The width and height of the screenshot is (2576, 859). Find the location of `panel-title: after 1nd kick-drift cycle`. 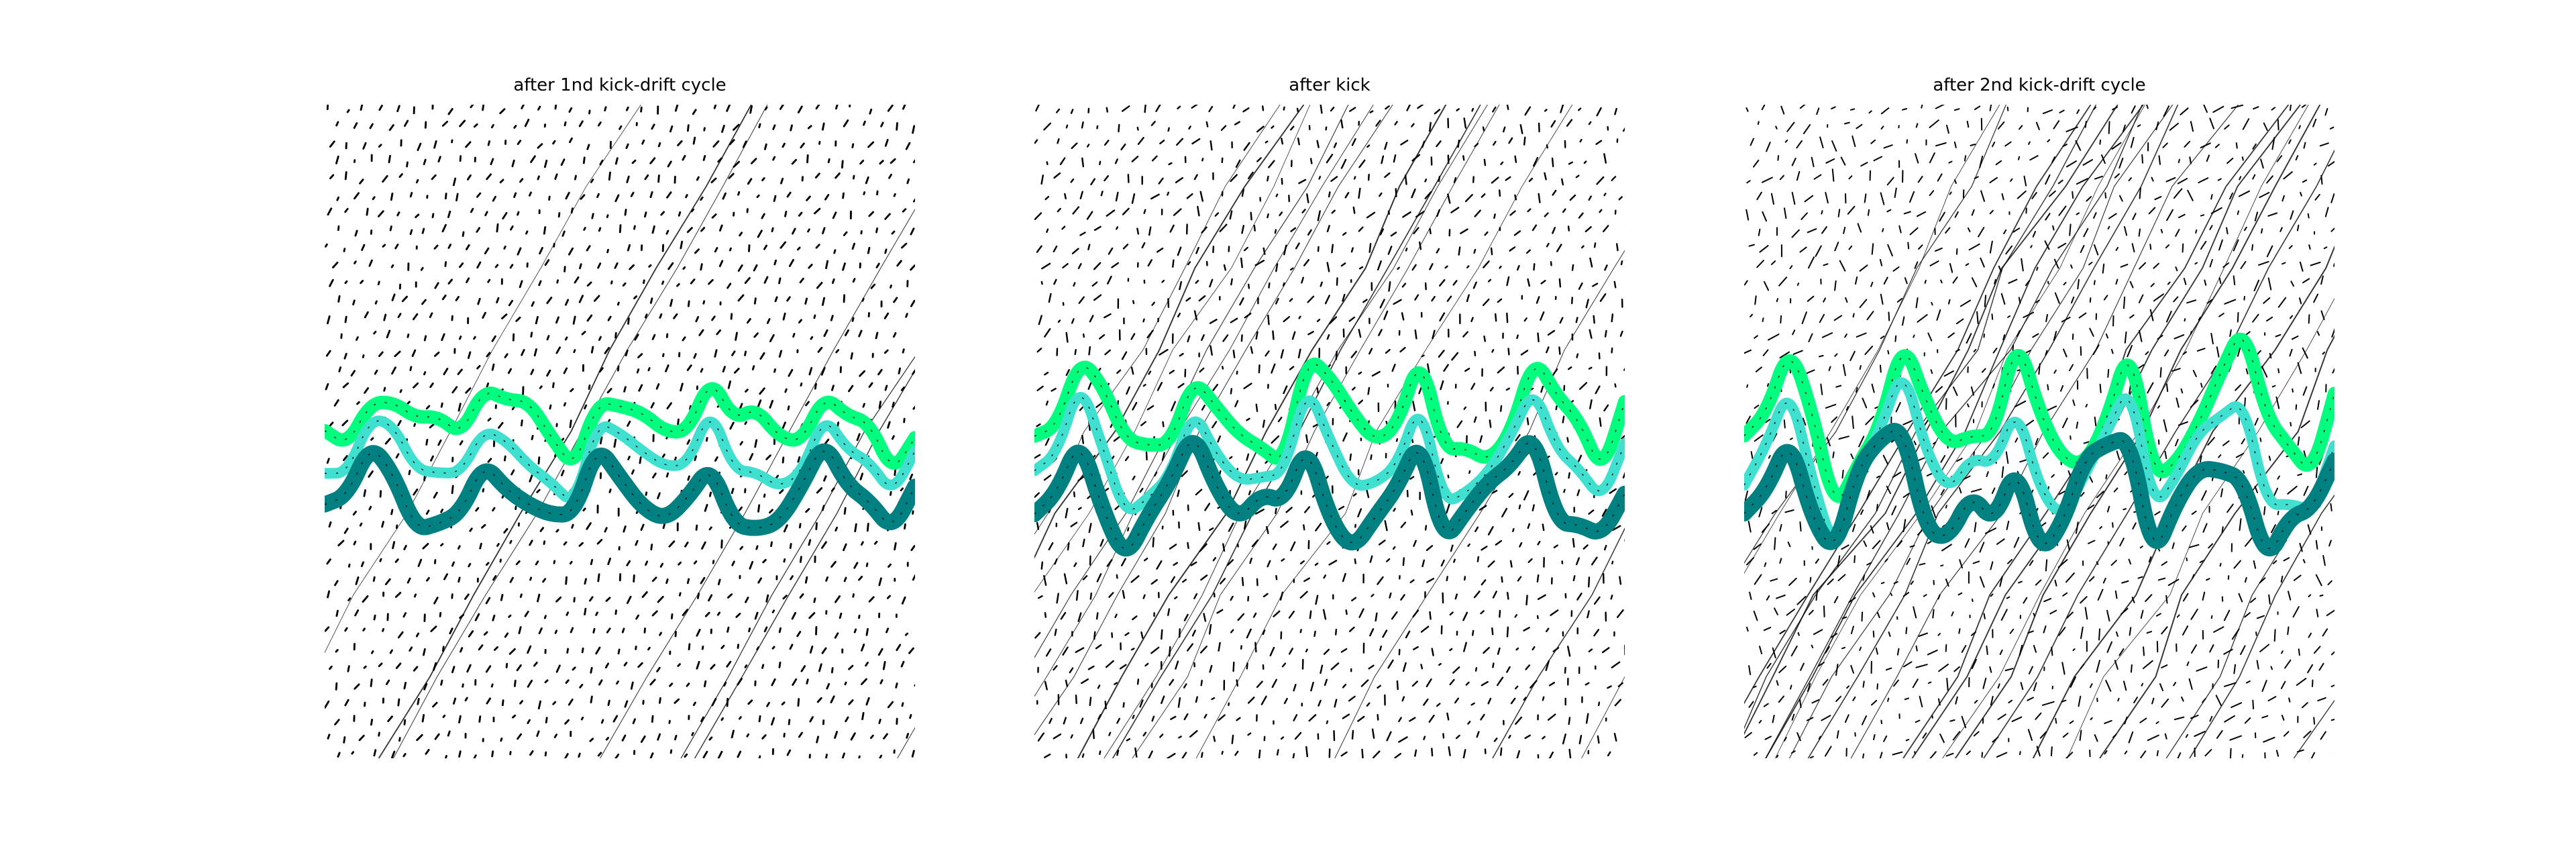

panel-title: after 1nd kick-drift cycle is located at coordinates (620, 85).